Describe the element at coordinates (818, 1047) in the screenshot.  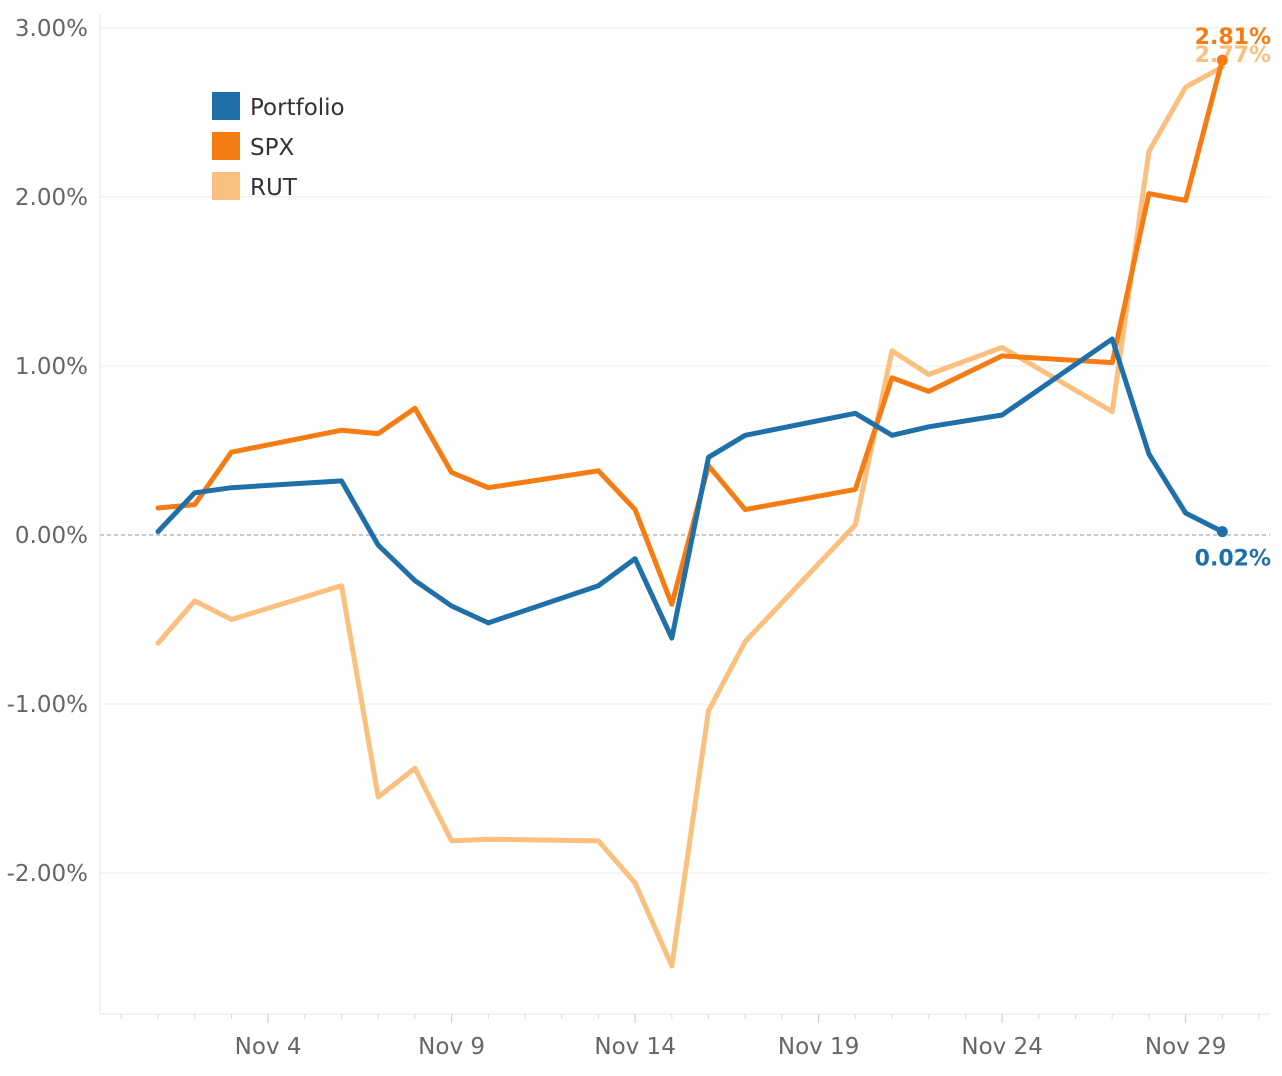
I see `x-tick-label: Nov 19` at that location.